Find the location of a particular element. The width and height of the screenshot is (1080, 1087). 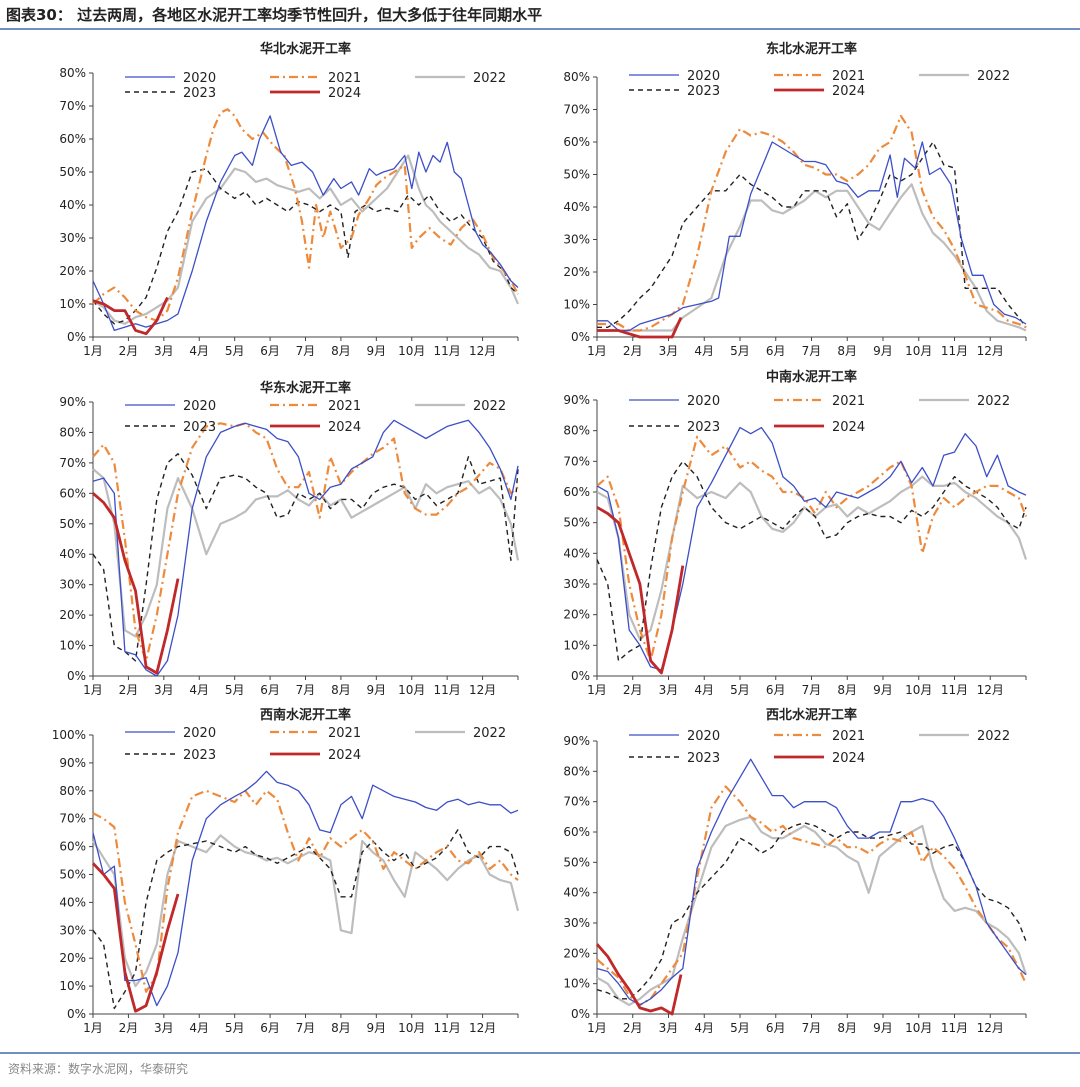

chart-title: 中南水泥开工率 is located at coordinates (811, 377).